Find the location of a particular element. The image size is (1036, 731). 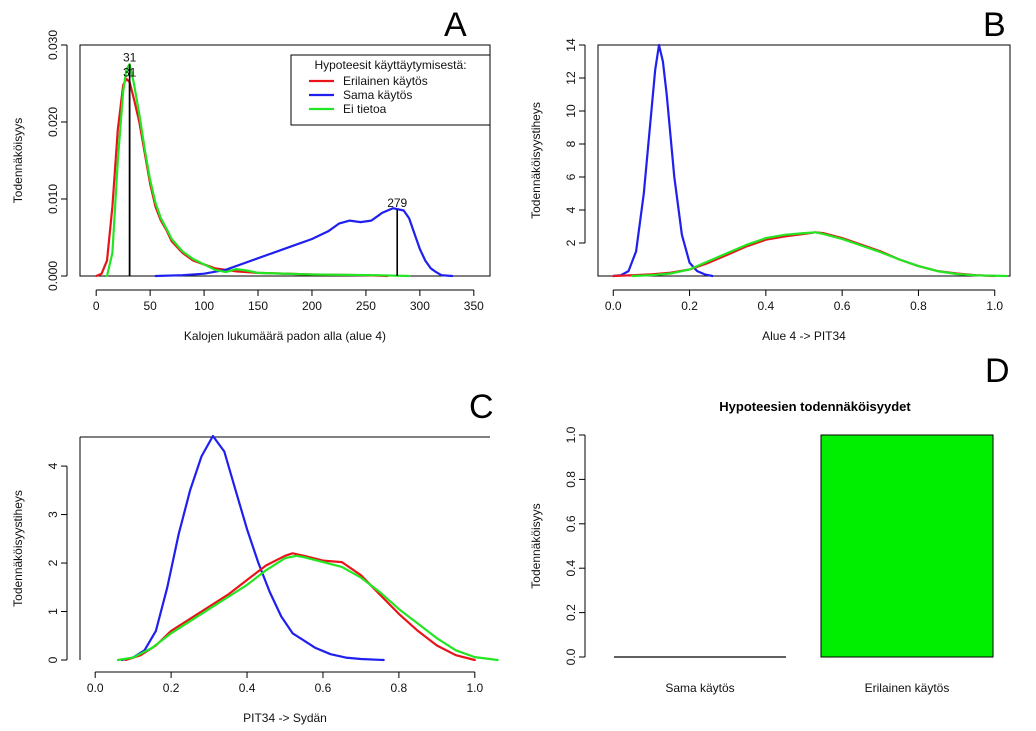

y-tick-label: 0.010 is located at coordinates (53, 199).